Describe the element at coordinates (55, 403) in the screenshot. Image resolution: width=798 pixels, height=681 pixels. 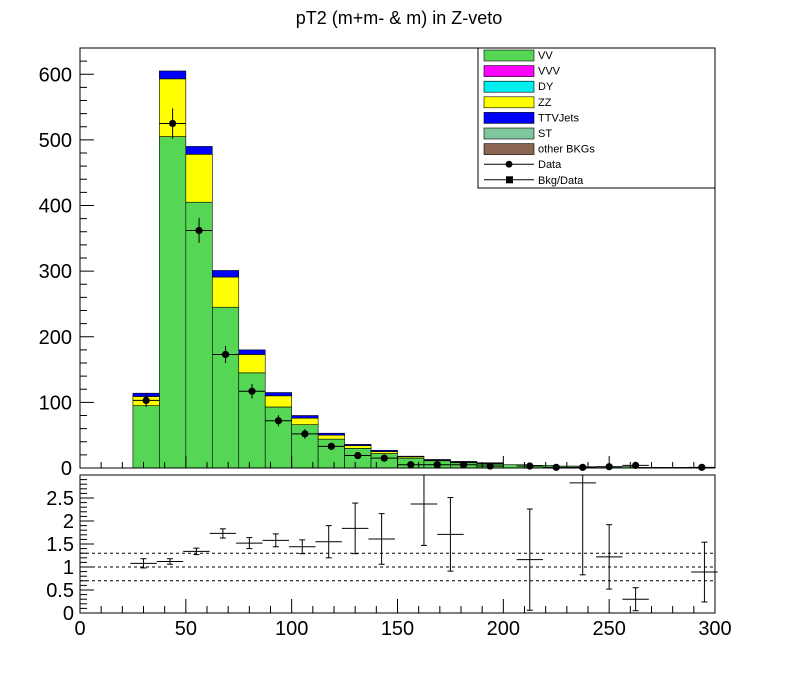
I see `y-tick-label: 100` at that location.